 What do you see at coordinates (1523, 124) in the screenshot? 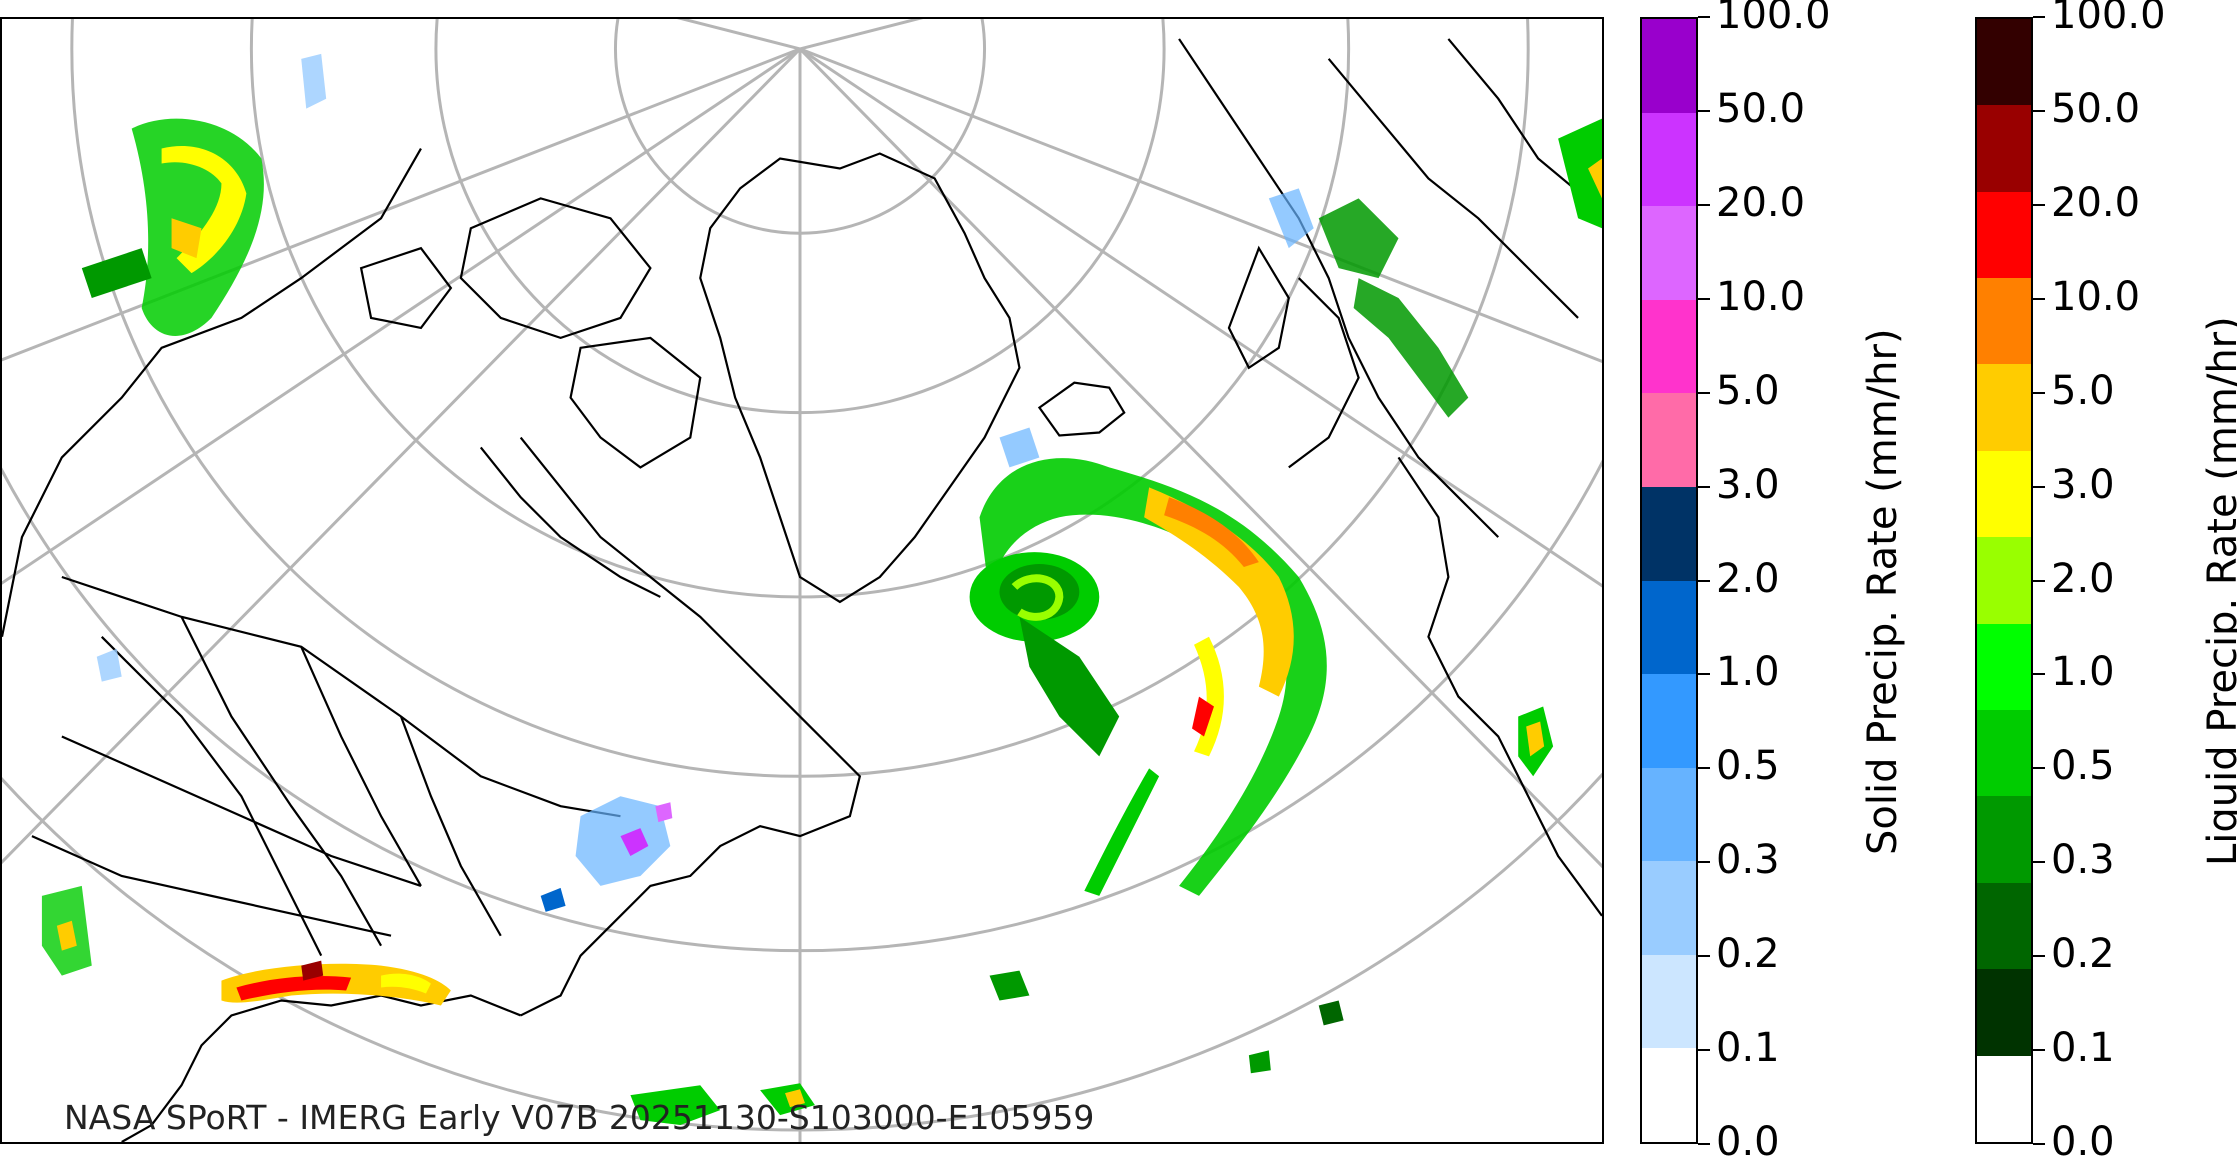
I see `scandinavia-coast` at bounding box center [1523, 124].